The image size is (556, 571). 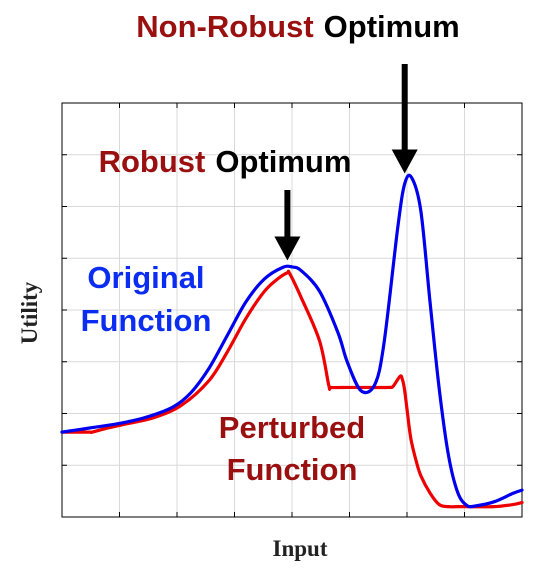 I want to click on perturbed-function-label-line1: Perturbed, so click(x=292, y=427).